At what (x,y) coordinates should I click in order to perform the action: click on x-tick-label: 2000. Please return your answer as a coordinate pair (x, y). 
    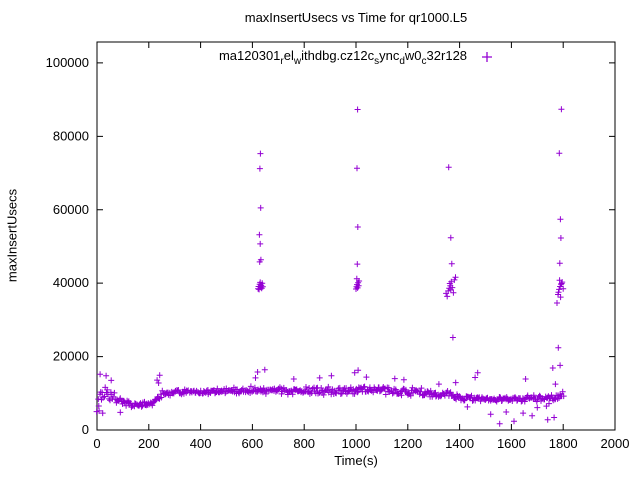
    Looking at the image, I should click on (615, 443).